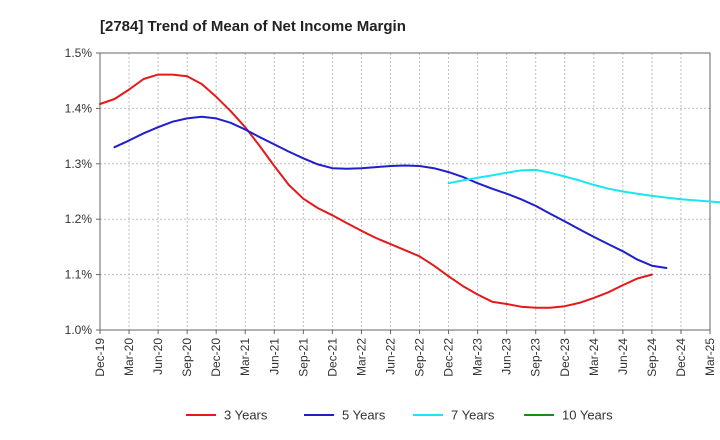 The height and width of the screenshot is (440, 720). Describe the element at coordinates (583, 186) in the screenshot. I see `series-line-7-years` at that location.